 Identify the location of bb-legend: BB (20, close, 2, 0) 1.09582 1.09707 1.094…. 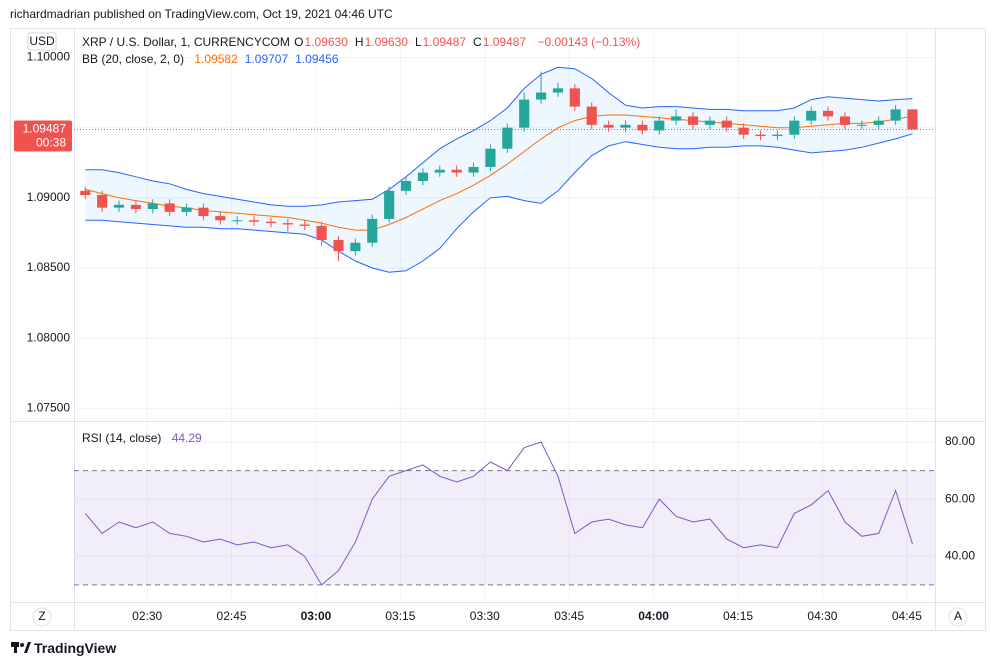
(211, 59).